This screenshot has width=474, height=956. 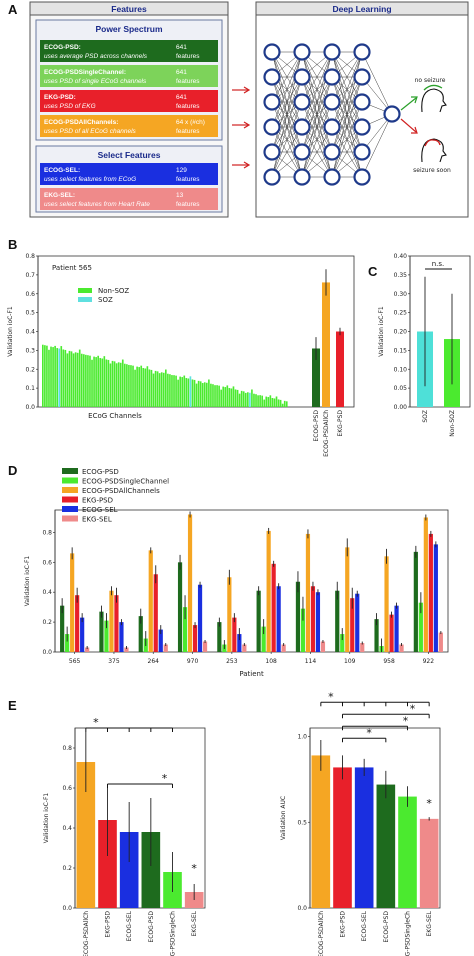 I want to click on y-tick-label: 1.0, so click(x=302, y=737).